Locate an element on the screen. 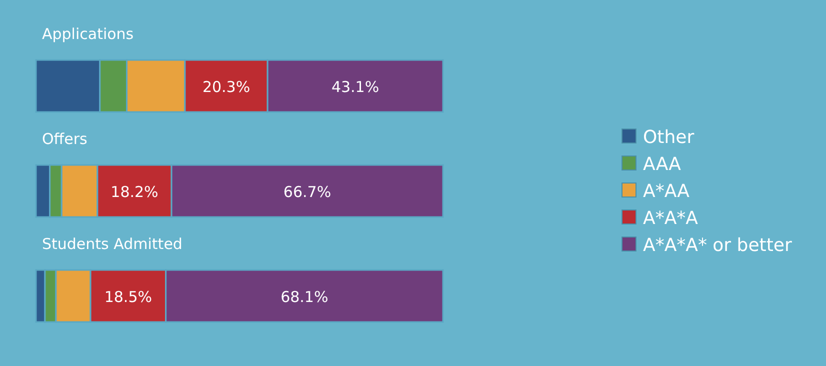 The height and width of the screenshot is (366, 826). data-label: 43.1% is located at coordinates (355, 87).